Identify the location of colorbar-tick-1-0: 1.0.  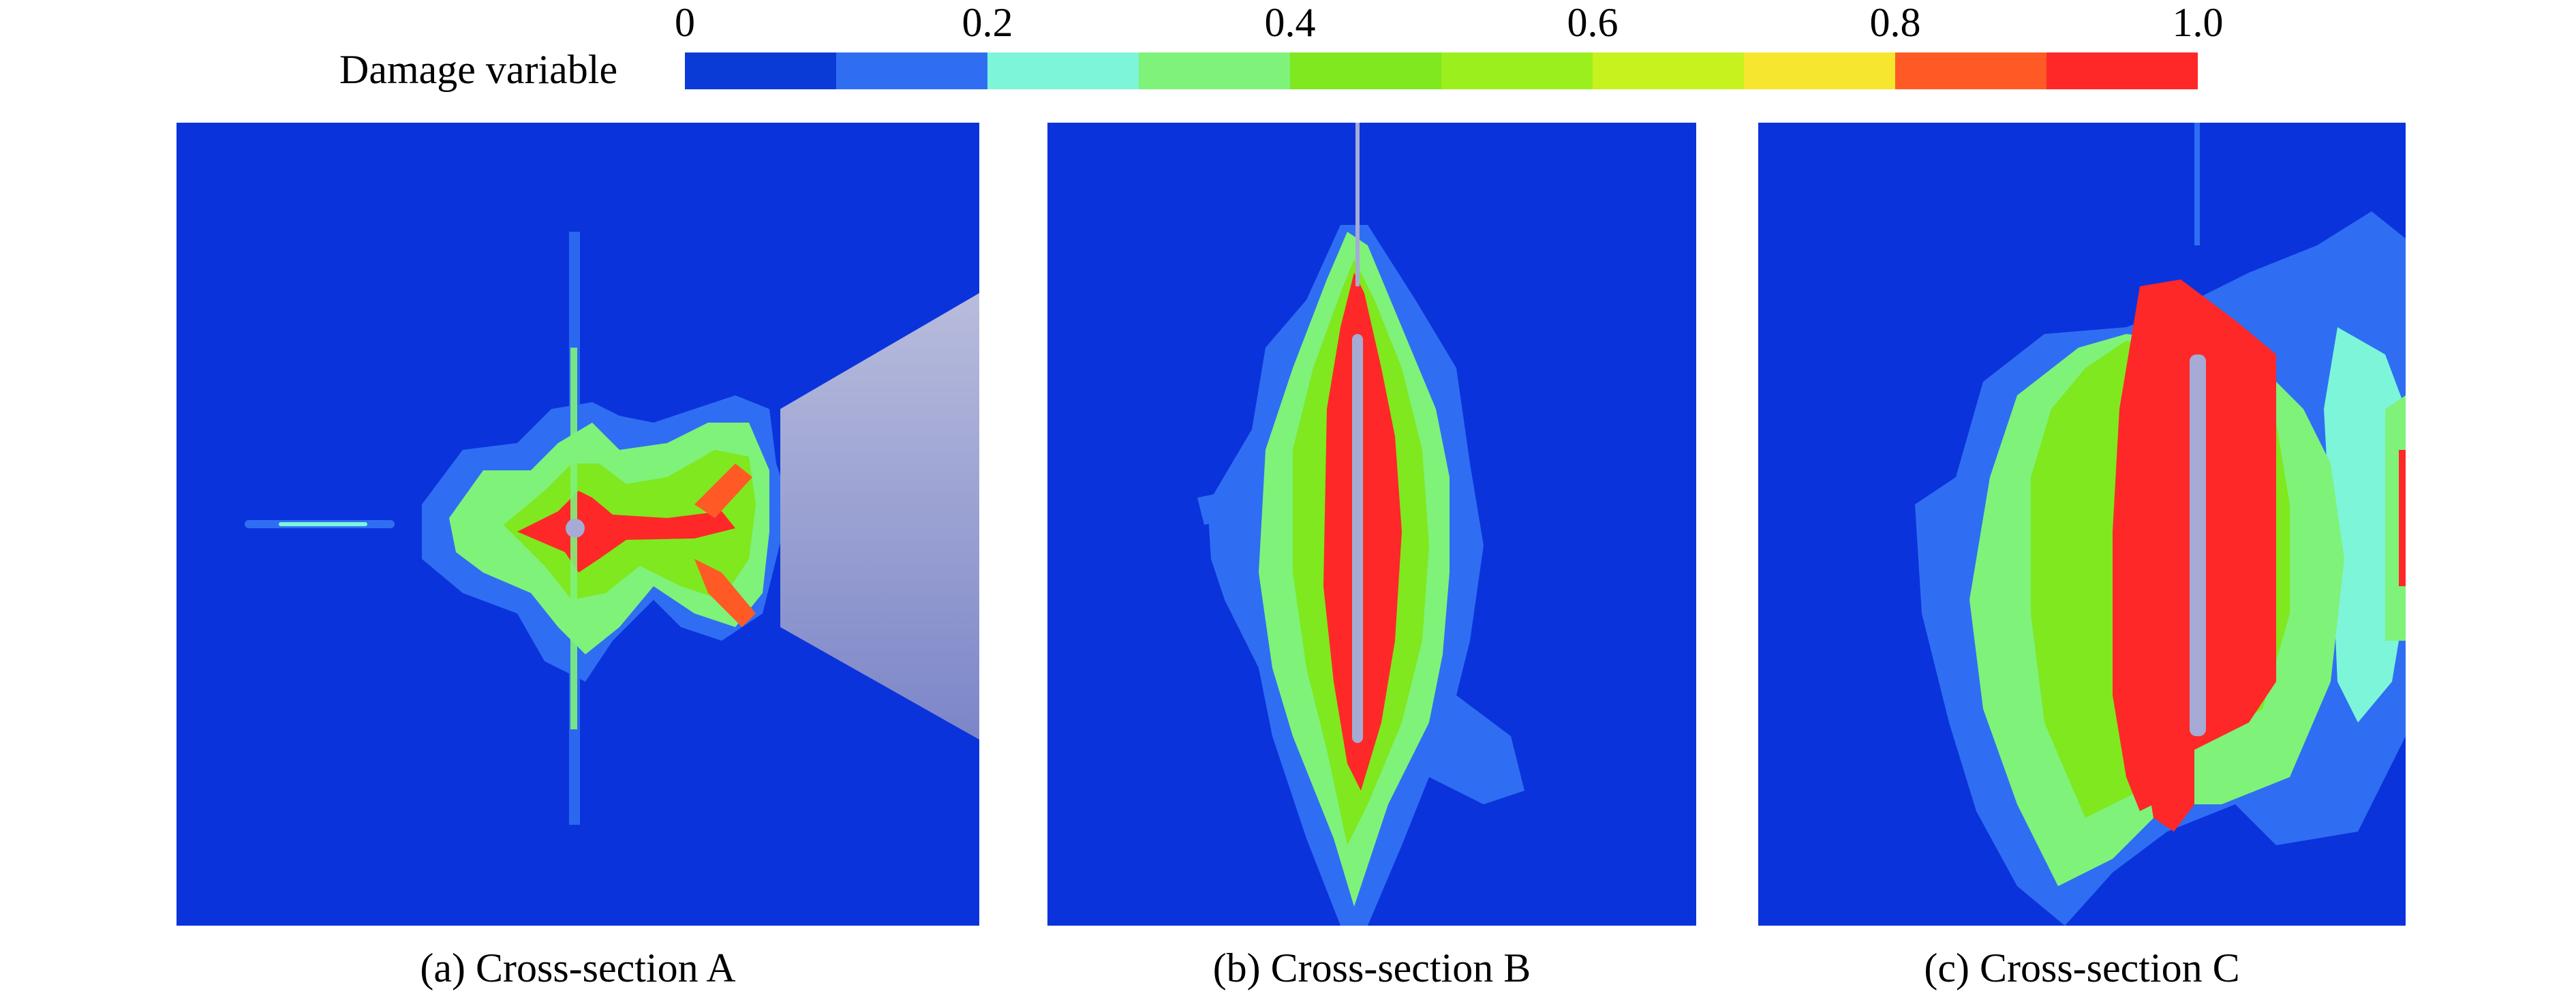
(2198, 22).